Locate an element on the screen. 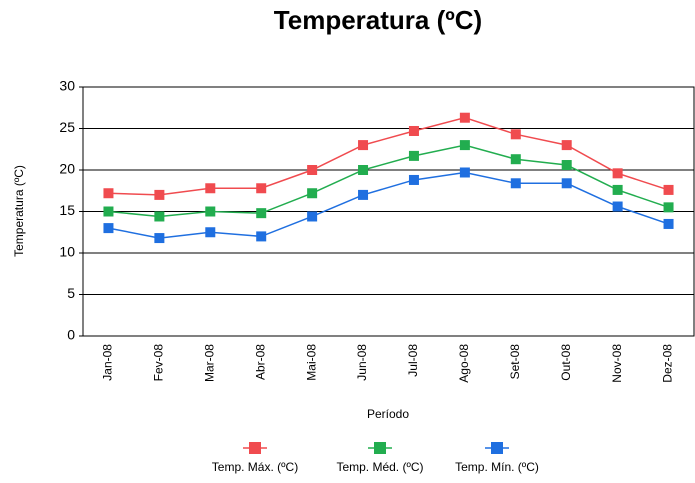 This screenshot has height=483, width=695. y-tick-label: 20 is located at coordinates (67, 169).